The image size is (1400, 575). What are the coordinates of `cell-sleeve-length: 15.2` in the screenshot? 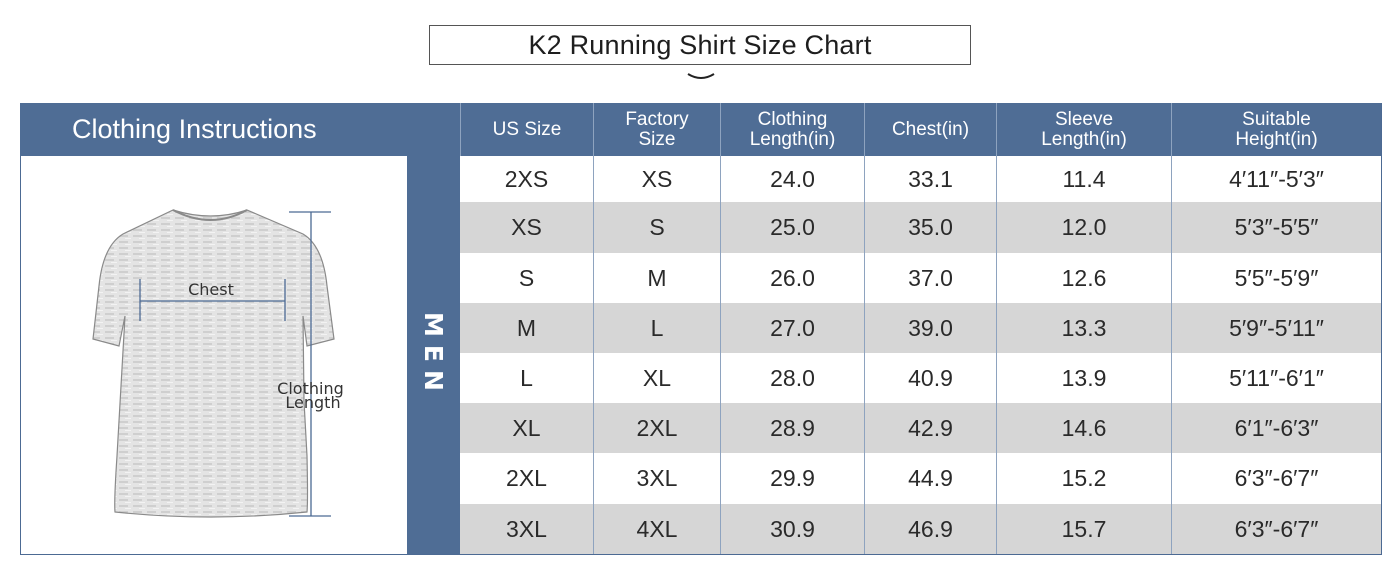 It's located at (1083, 478).